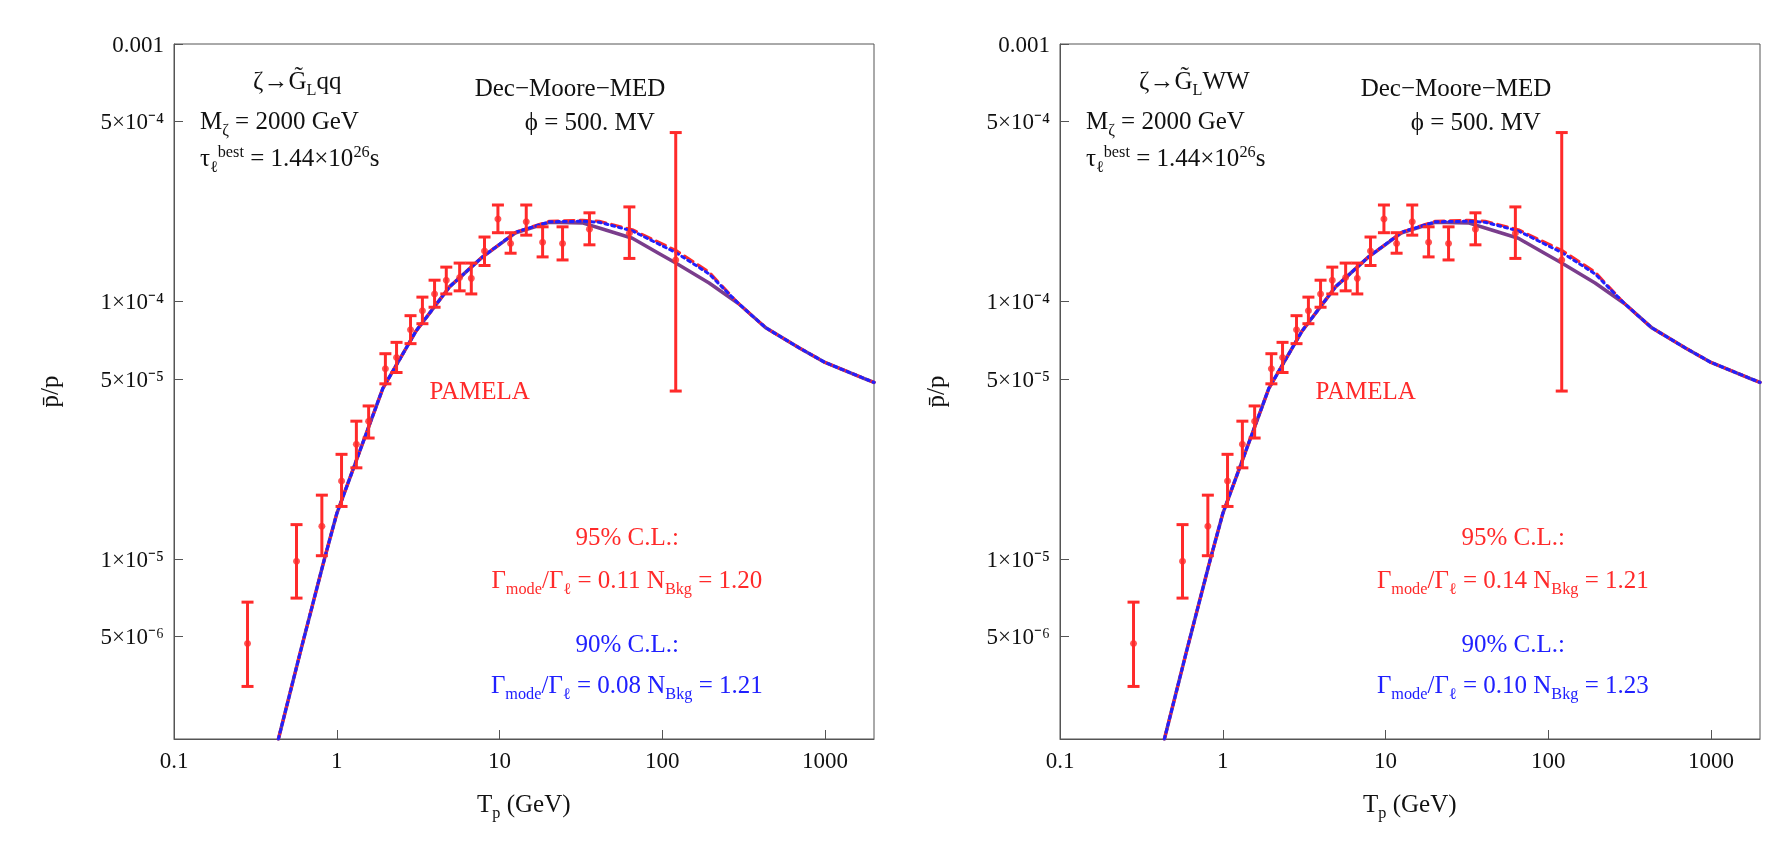  What do you see at coordinates (1194, 82) in the screenshot?
I see `annotation: ζ→G̃$_{L}$WW` at bounding box center [1194, 82].